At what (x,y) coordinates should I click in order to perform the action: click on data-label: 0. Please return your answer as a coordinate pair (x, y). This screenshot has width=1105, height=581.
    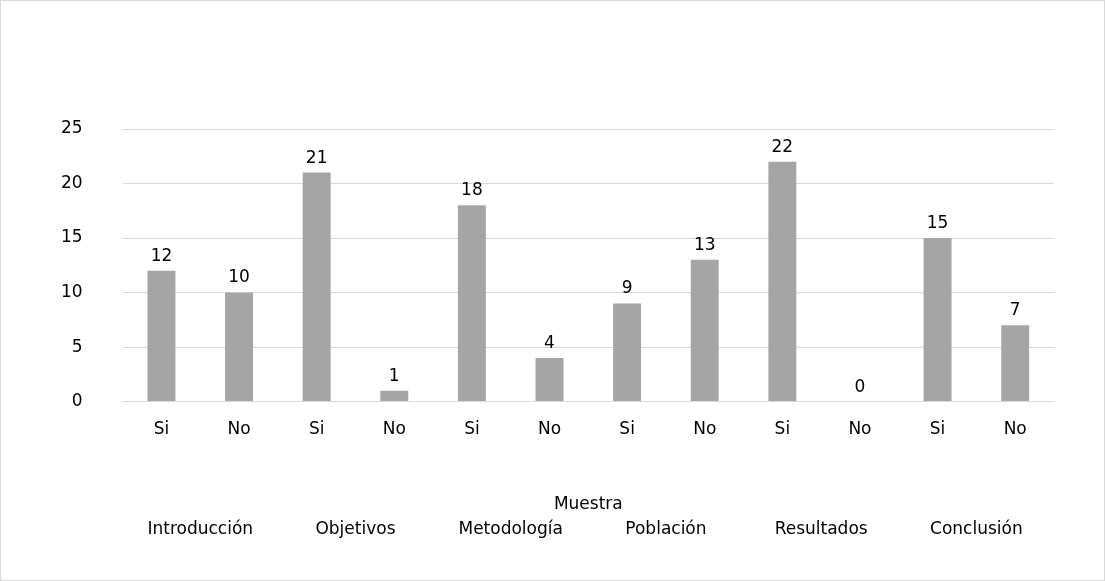
    Looking at the image, I should click on (860, 385).